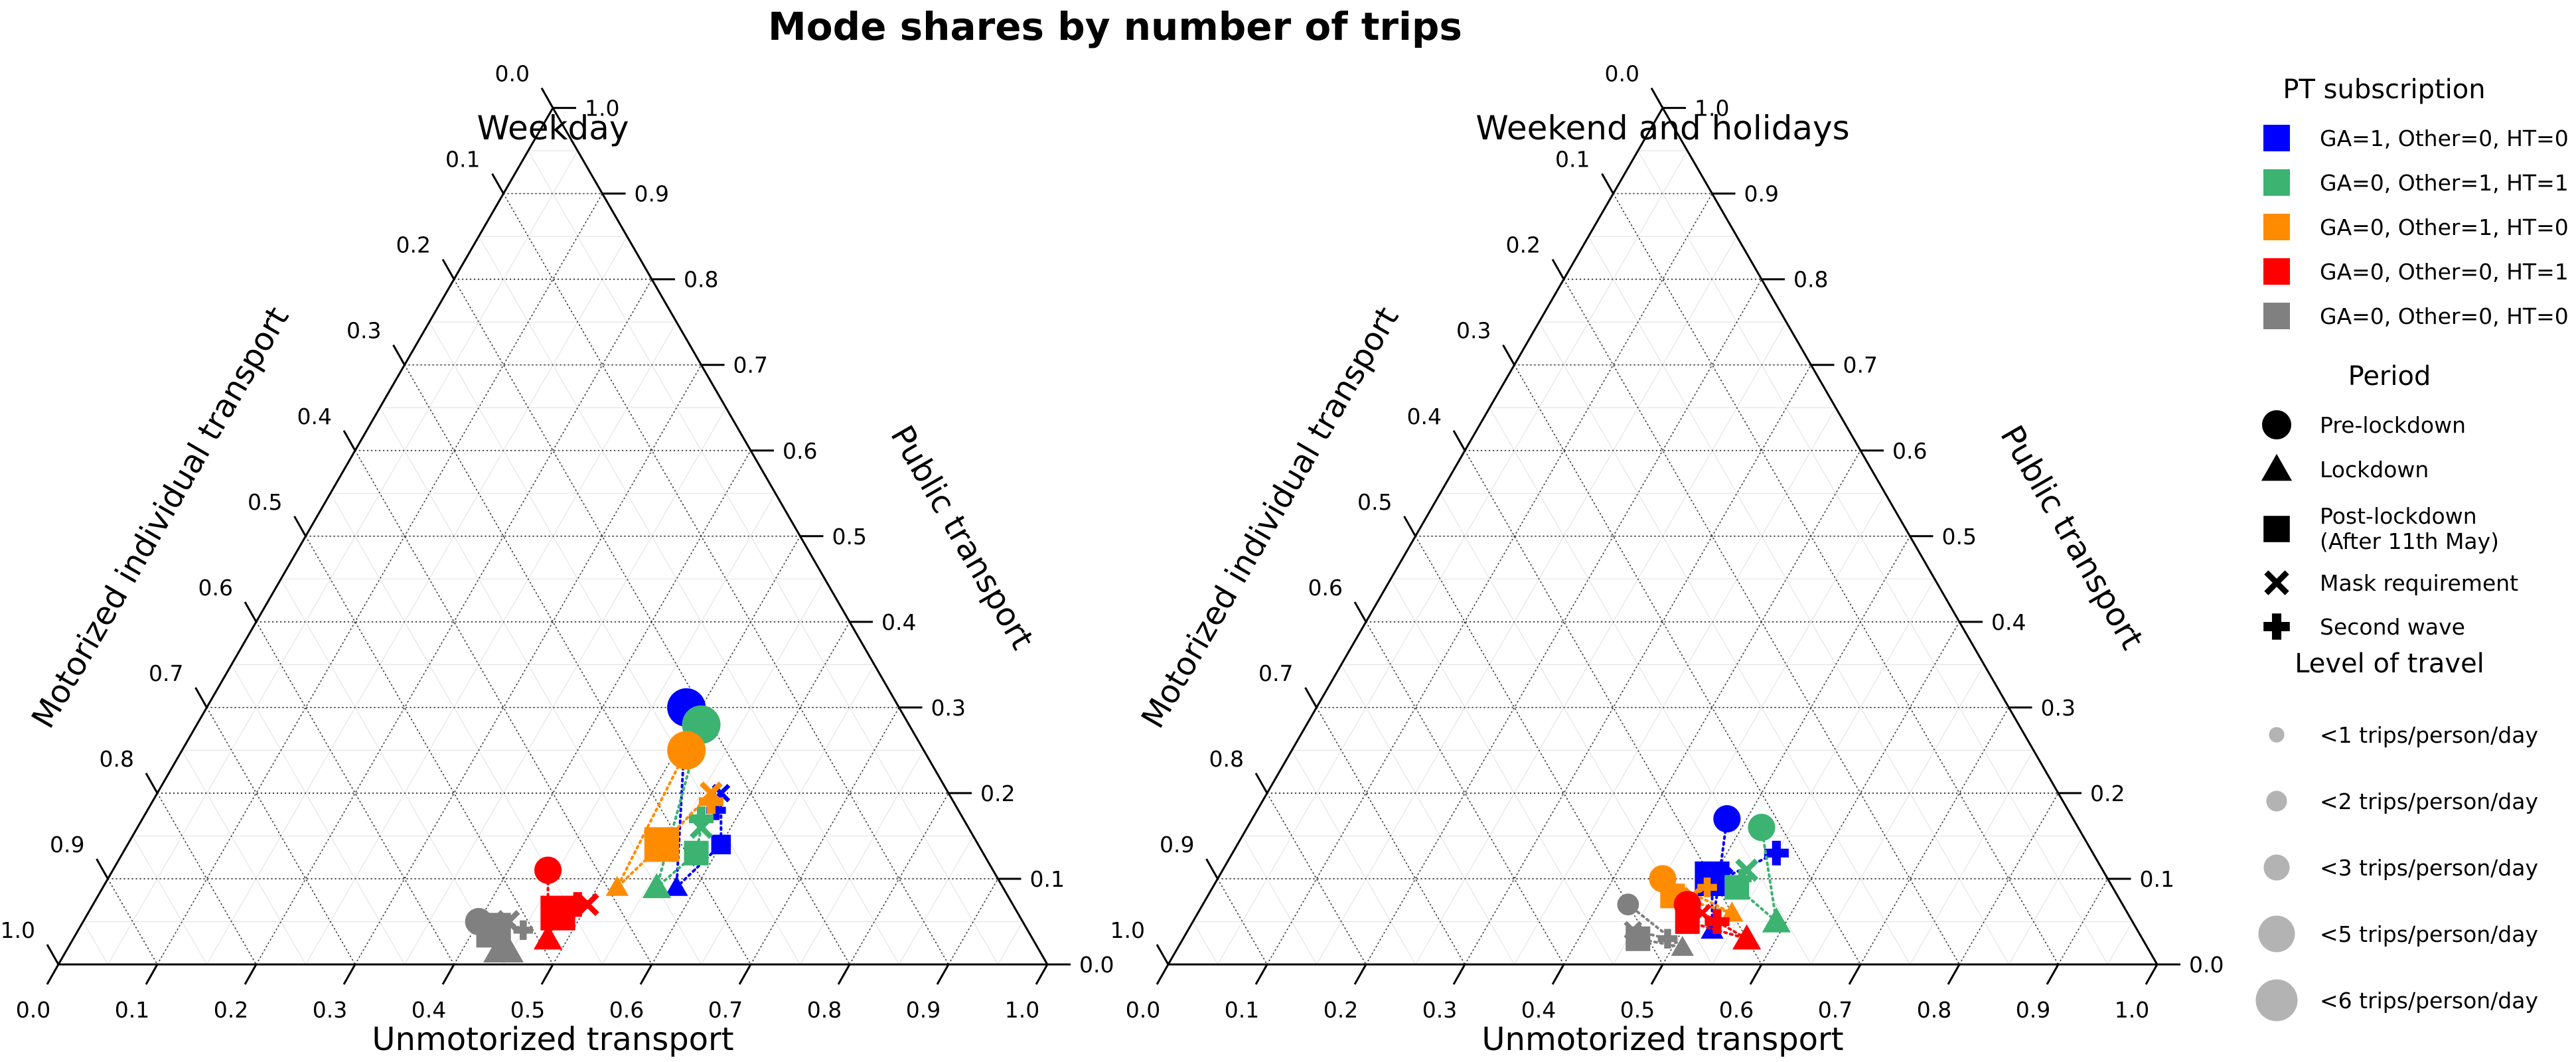 Image resolution: width=2576 pixels, height=1062 pixels. I want to click on tick-label-left: 0.3, so click(1473, 331).